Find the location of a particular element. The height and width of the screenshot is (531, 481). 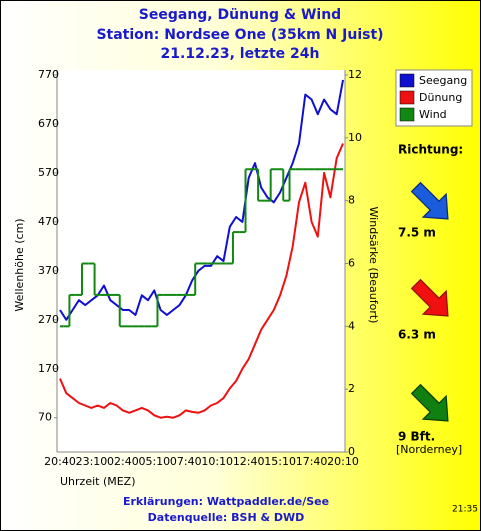

legend-label: Wind is located at coordinates (433, 114).